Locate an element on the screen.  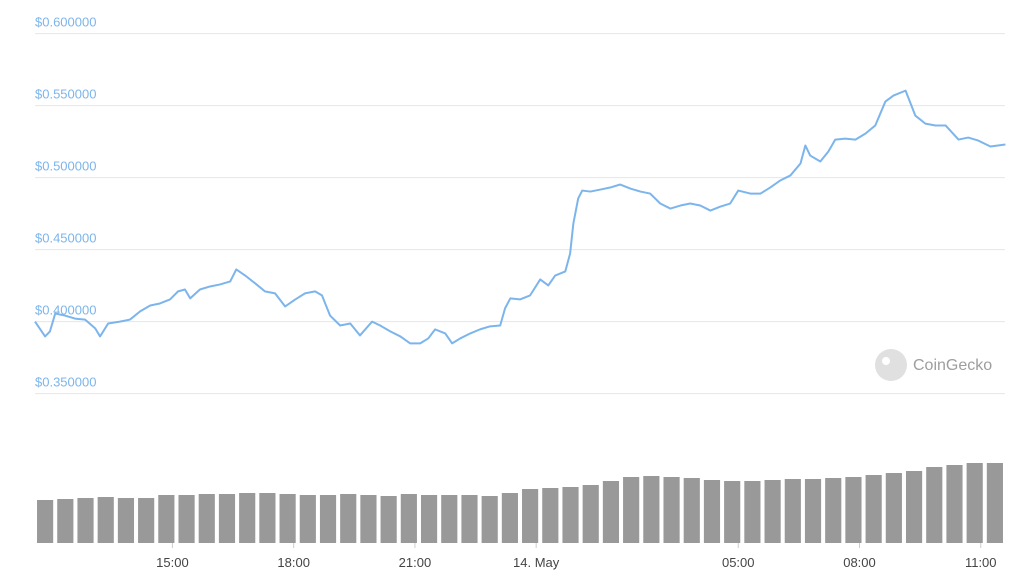
x-tick-label: 18:00 is located at coordinates (293, 562).